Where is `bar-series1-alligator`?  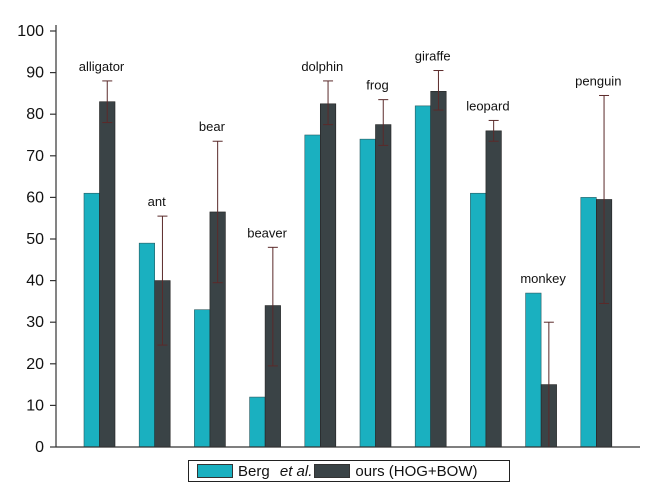
bar-series1-alligator is located at coordinates (91, 320).